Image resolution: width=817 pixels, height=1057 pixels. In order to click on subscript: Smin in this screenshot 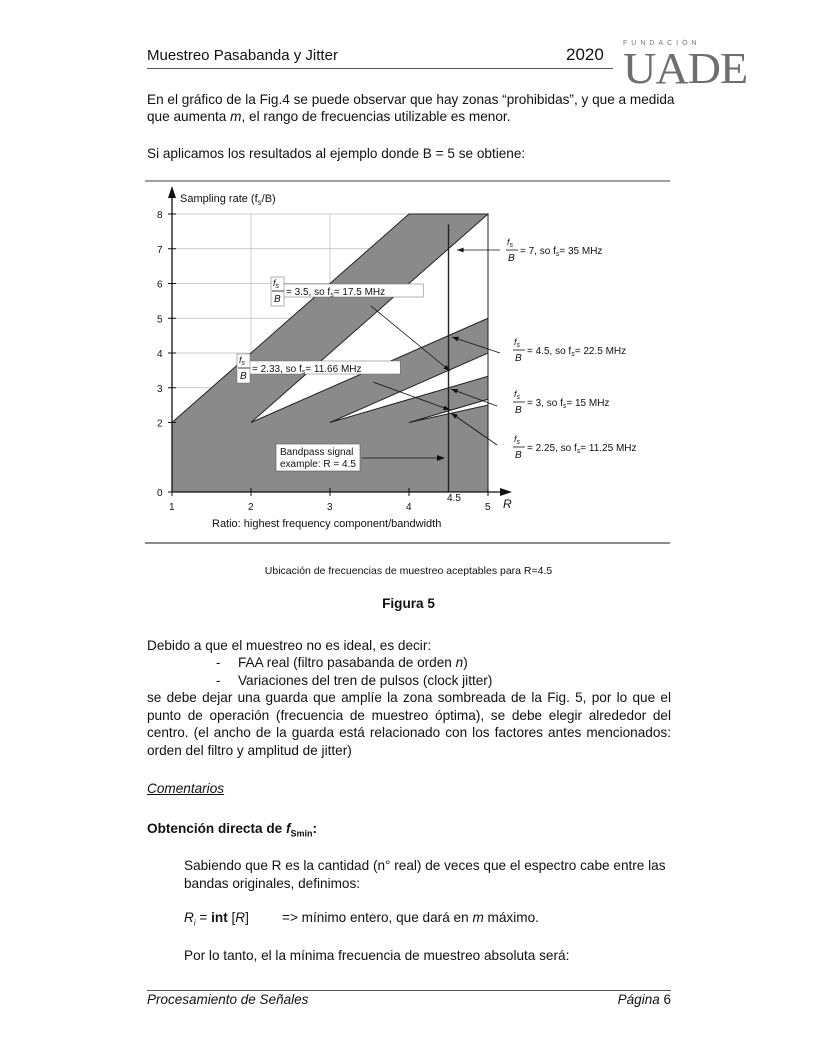, I will do `click(301, 833)`.